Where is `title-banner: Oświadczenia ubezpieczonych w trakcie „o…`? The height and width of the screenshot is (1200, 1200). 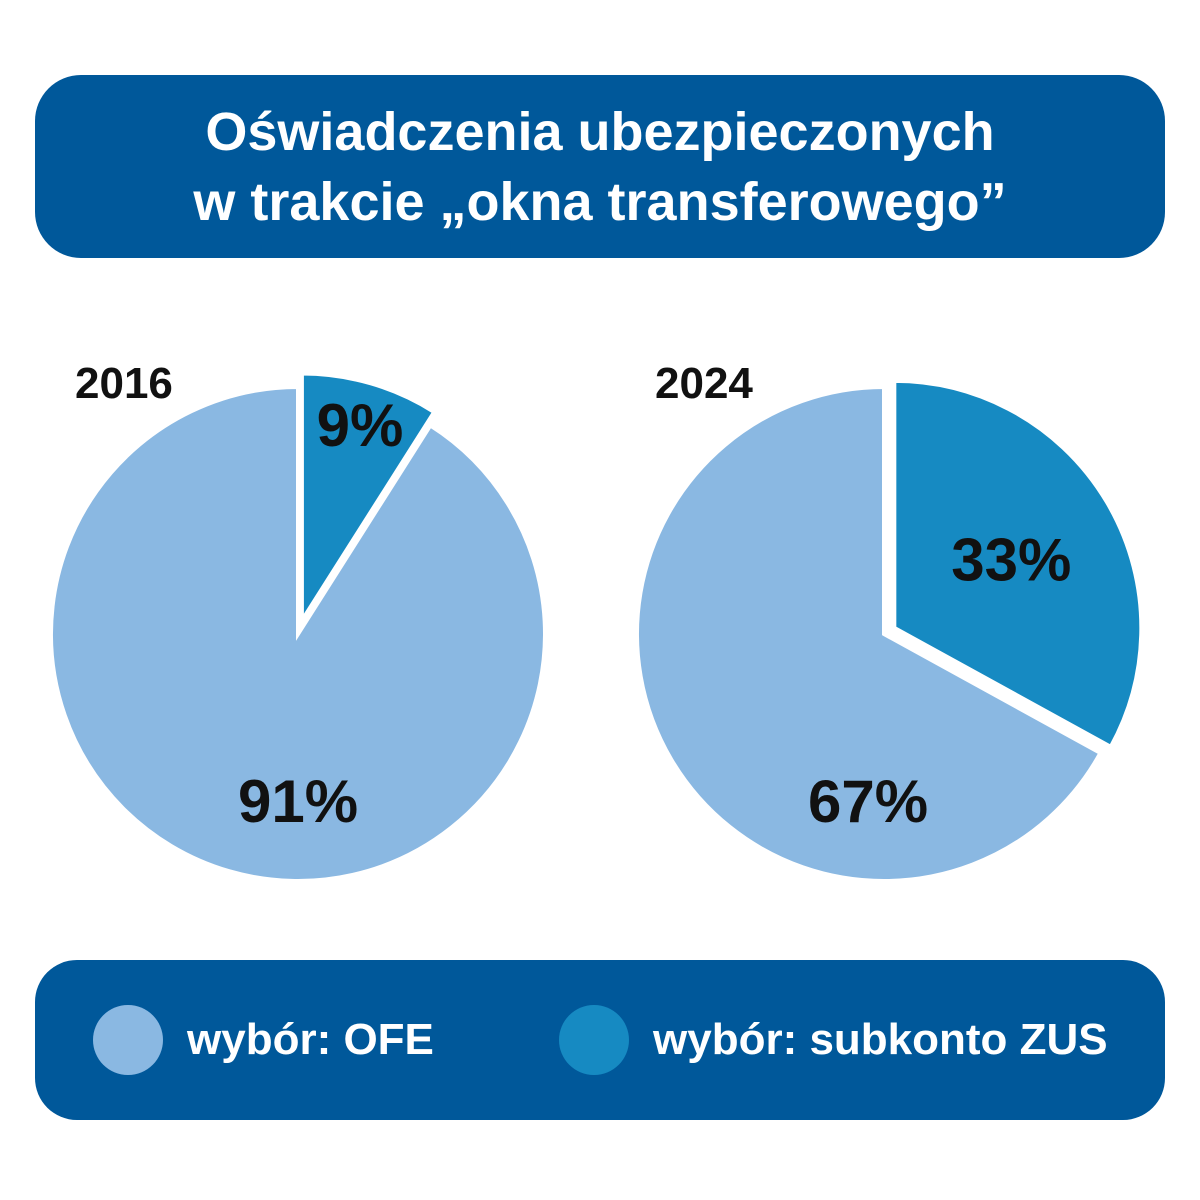
title-banner: Oświadczenia ubezpieczonych w trakcie „o… is located at coordinates (600, 166).